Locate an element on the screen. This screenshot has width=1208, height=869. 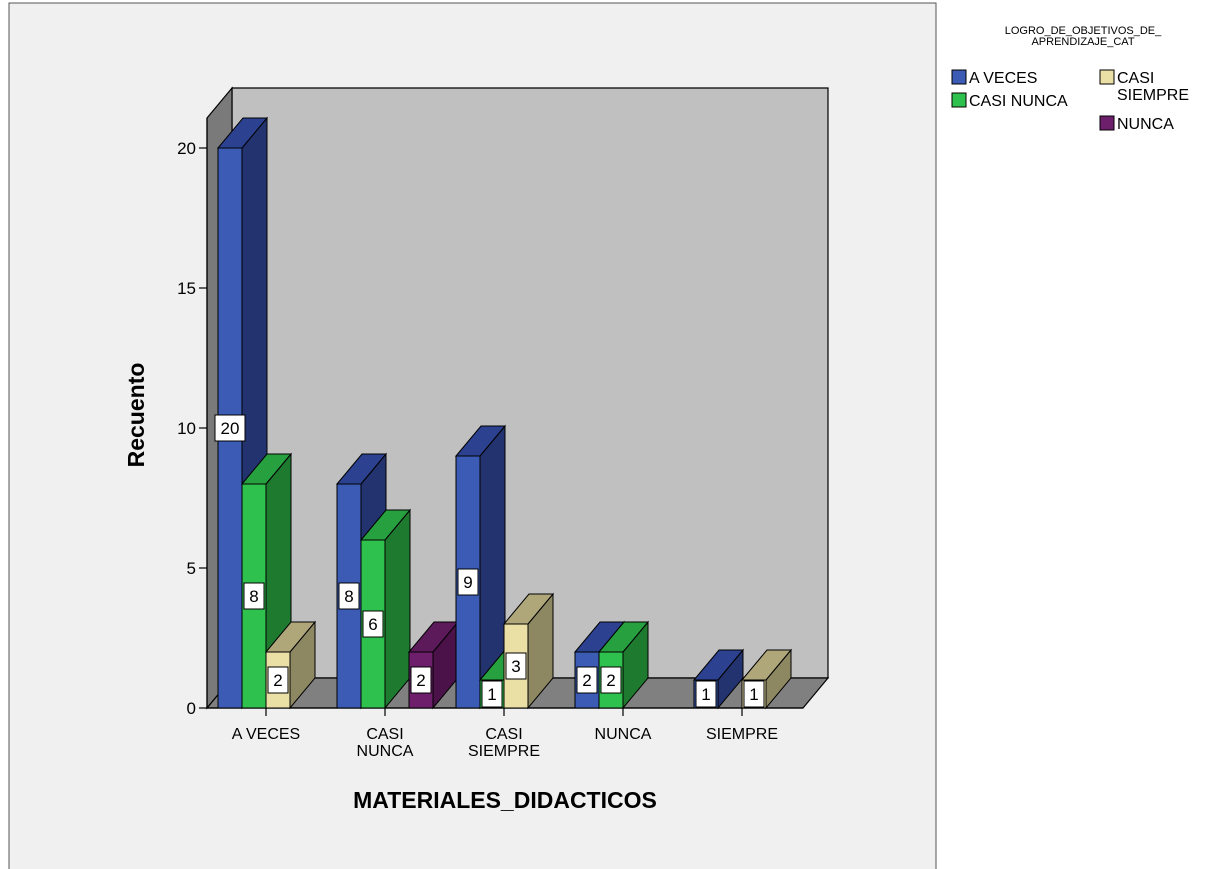
y-tick-label: 5 is located at coordinates (191, 568).